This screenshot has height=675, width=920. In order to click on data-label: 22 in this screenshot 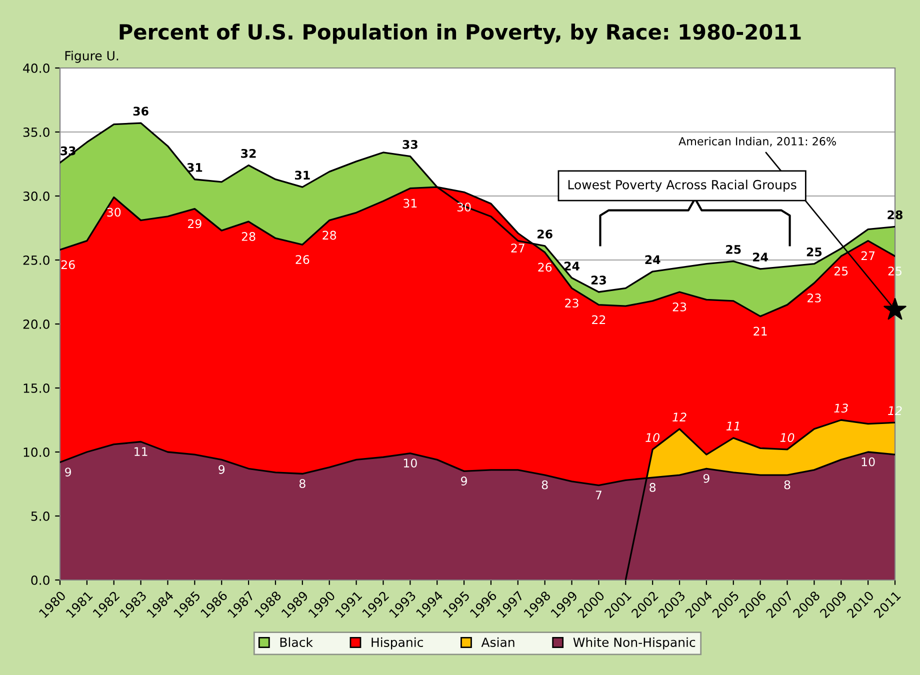, I will do `click(599, 319)`.